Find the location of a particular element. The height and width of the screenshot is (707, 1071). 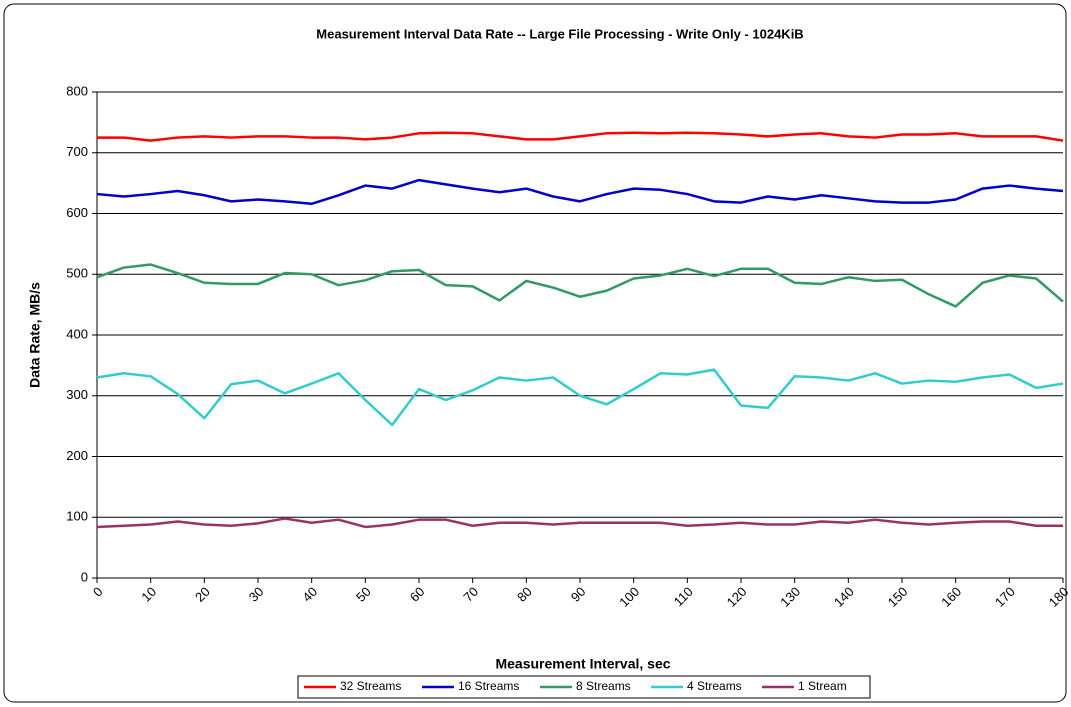

y-tick-label: 700 is located at coordinates (77, 151).